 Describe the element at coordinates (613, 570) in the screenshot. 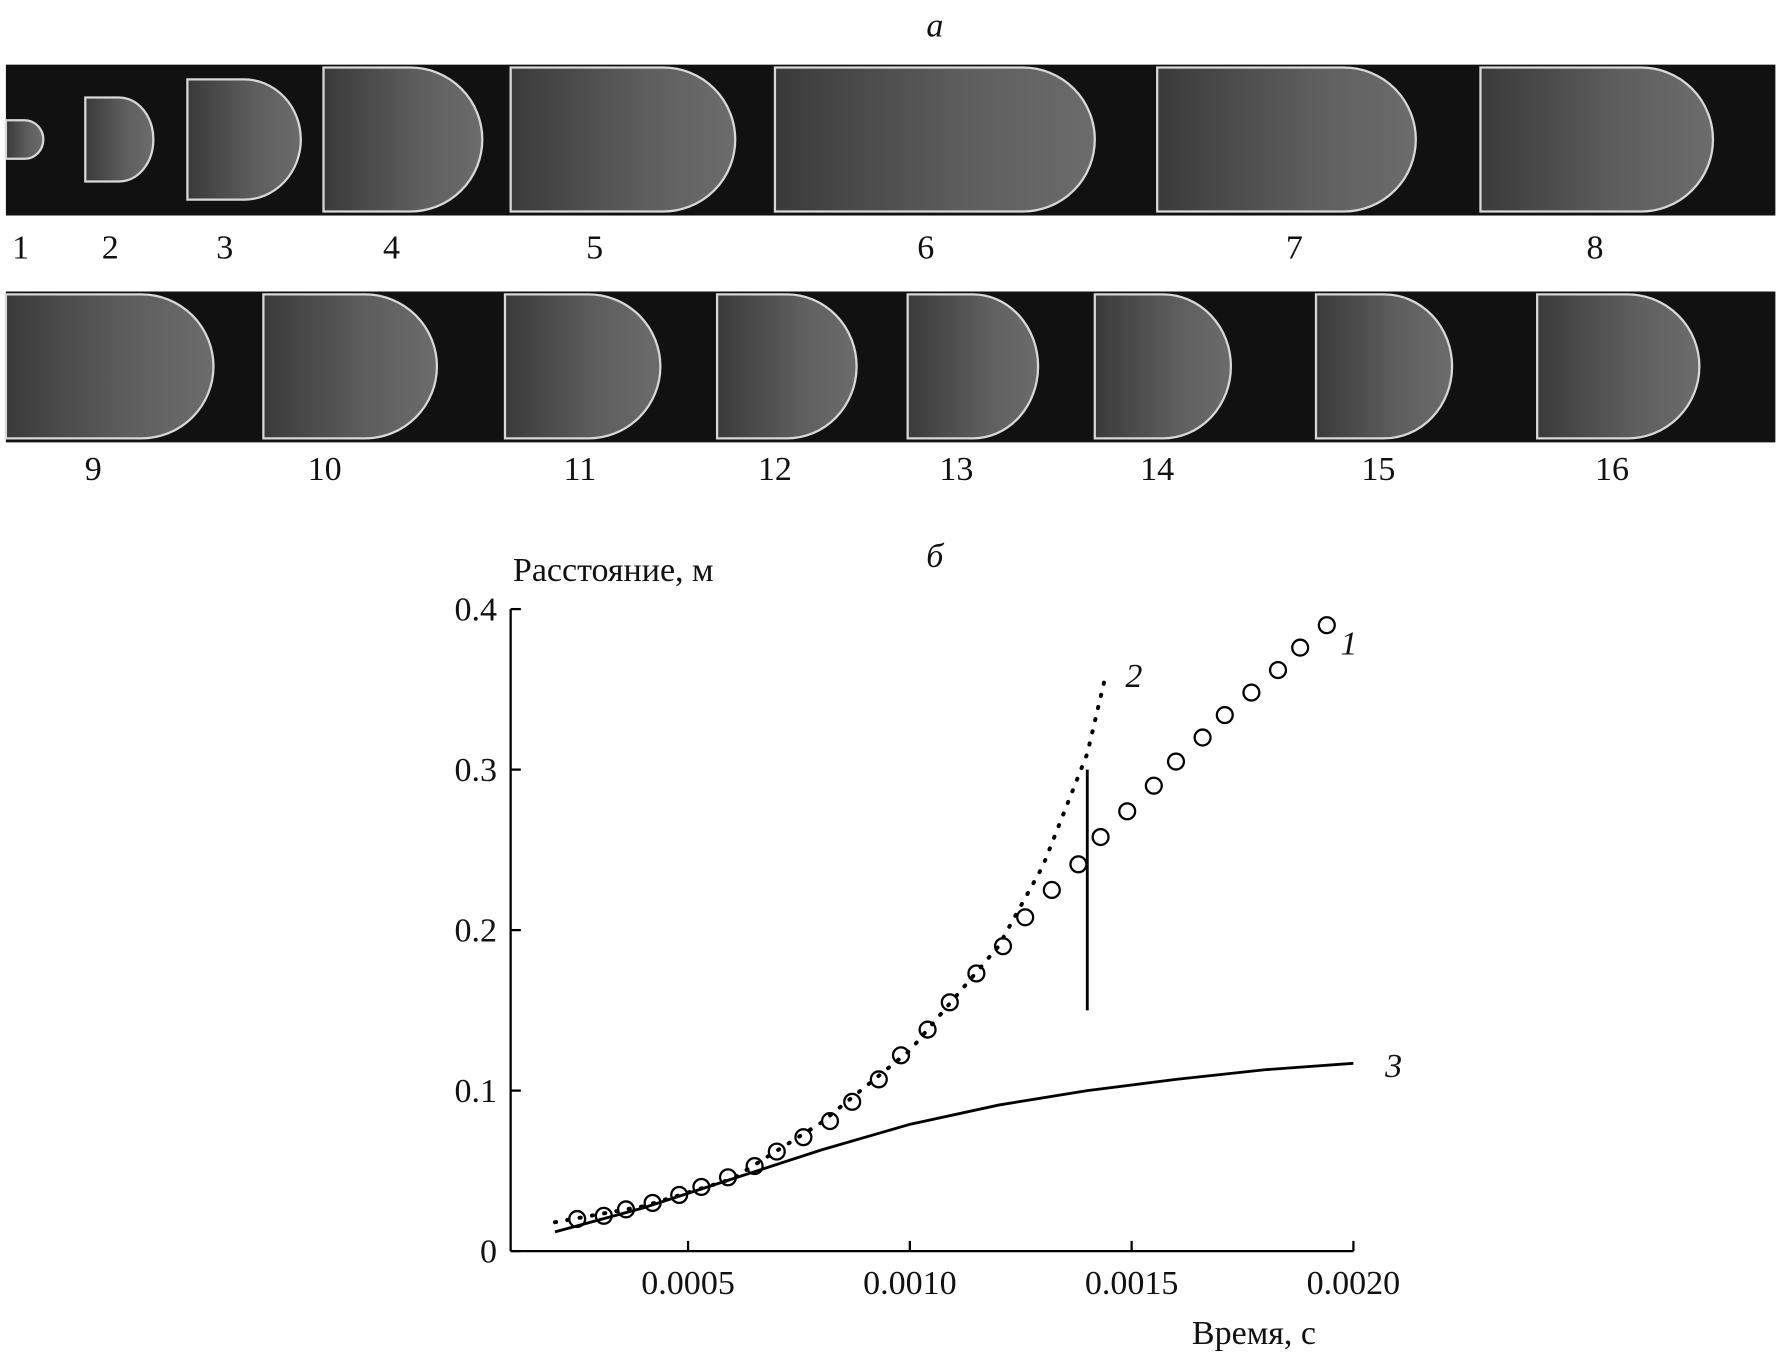

I see `y-axis-label: Расстояние, м` at that location.